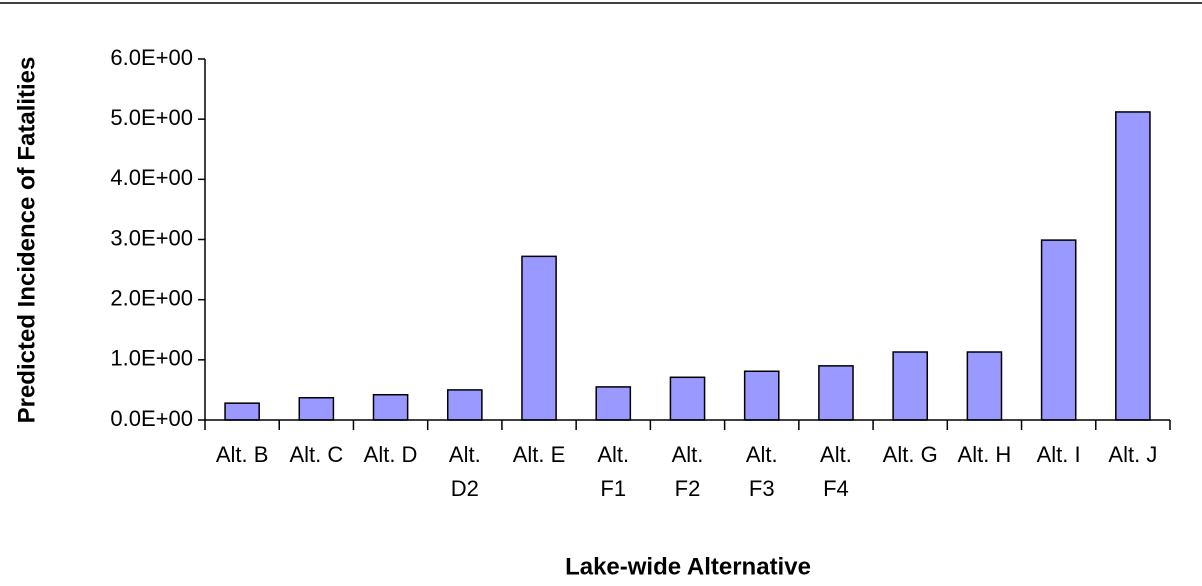  I want to click on x-tick-label: Alt. B, so click(242, 454).